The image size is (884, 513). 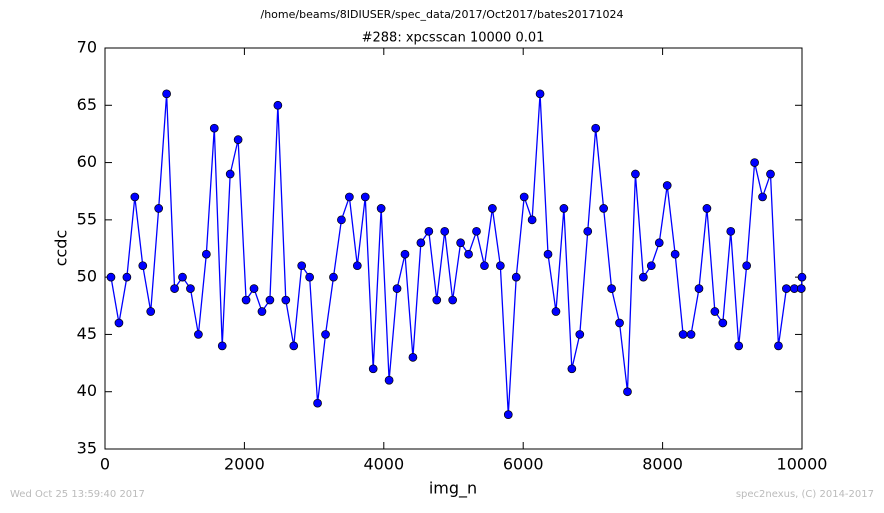 What do you see at coordinates (87, 390) in the screenshot?
I see `y-tick-label: 40` at bounding box center [87, 390].